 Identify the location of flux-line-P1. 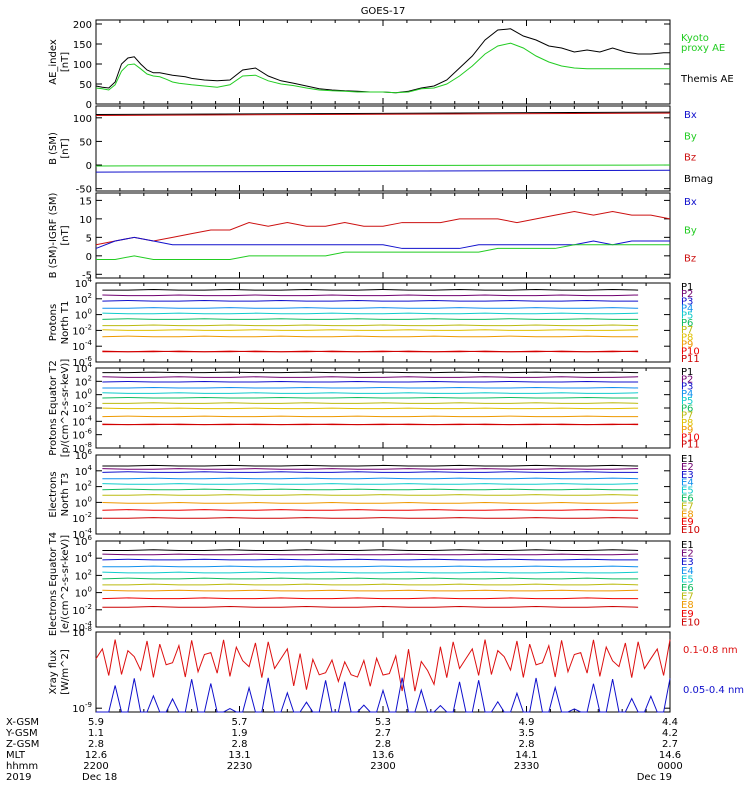
(370, 372).